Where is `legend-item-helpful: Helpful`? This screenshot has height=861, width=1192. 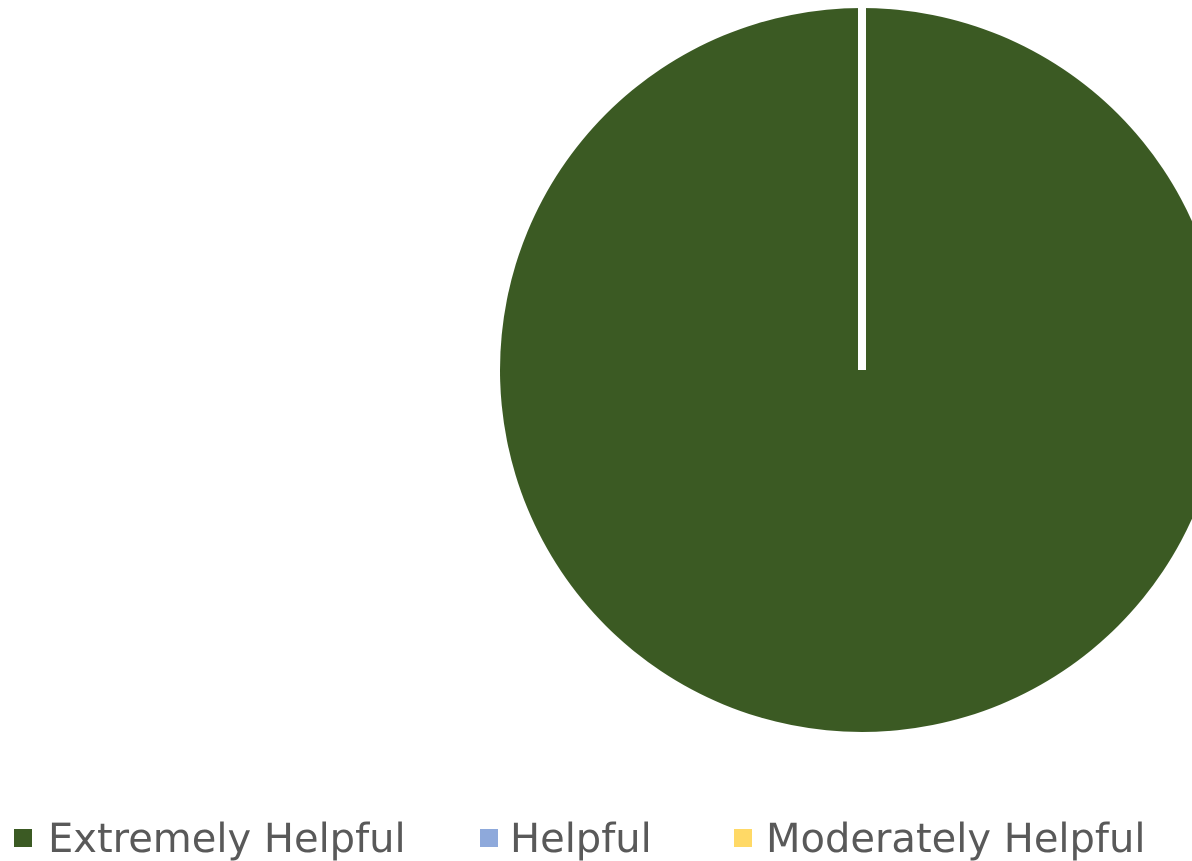 legend-item-helpful: Helpful is located at coordinates (566, 838).